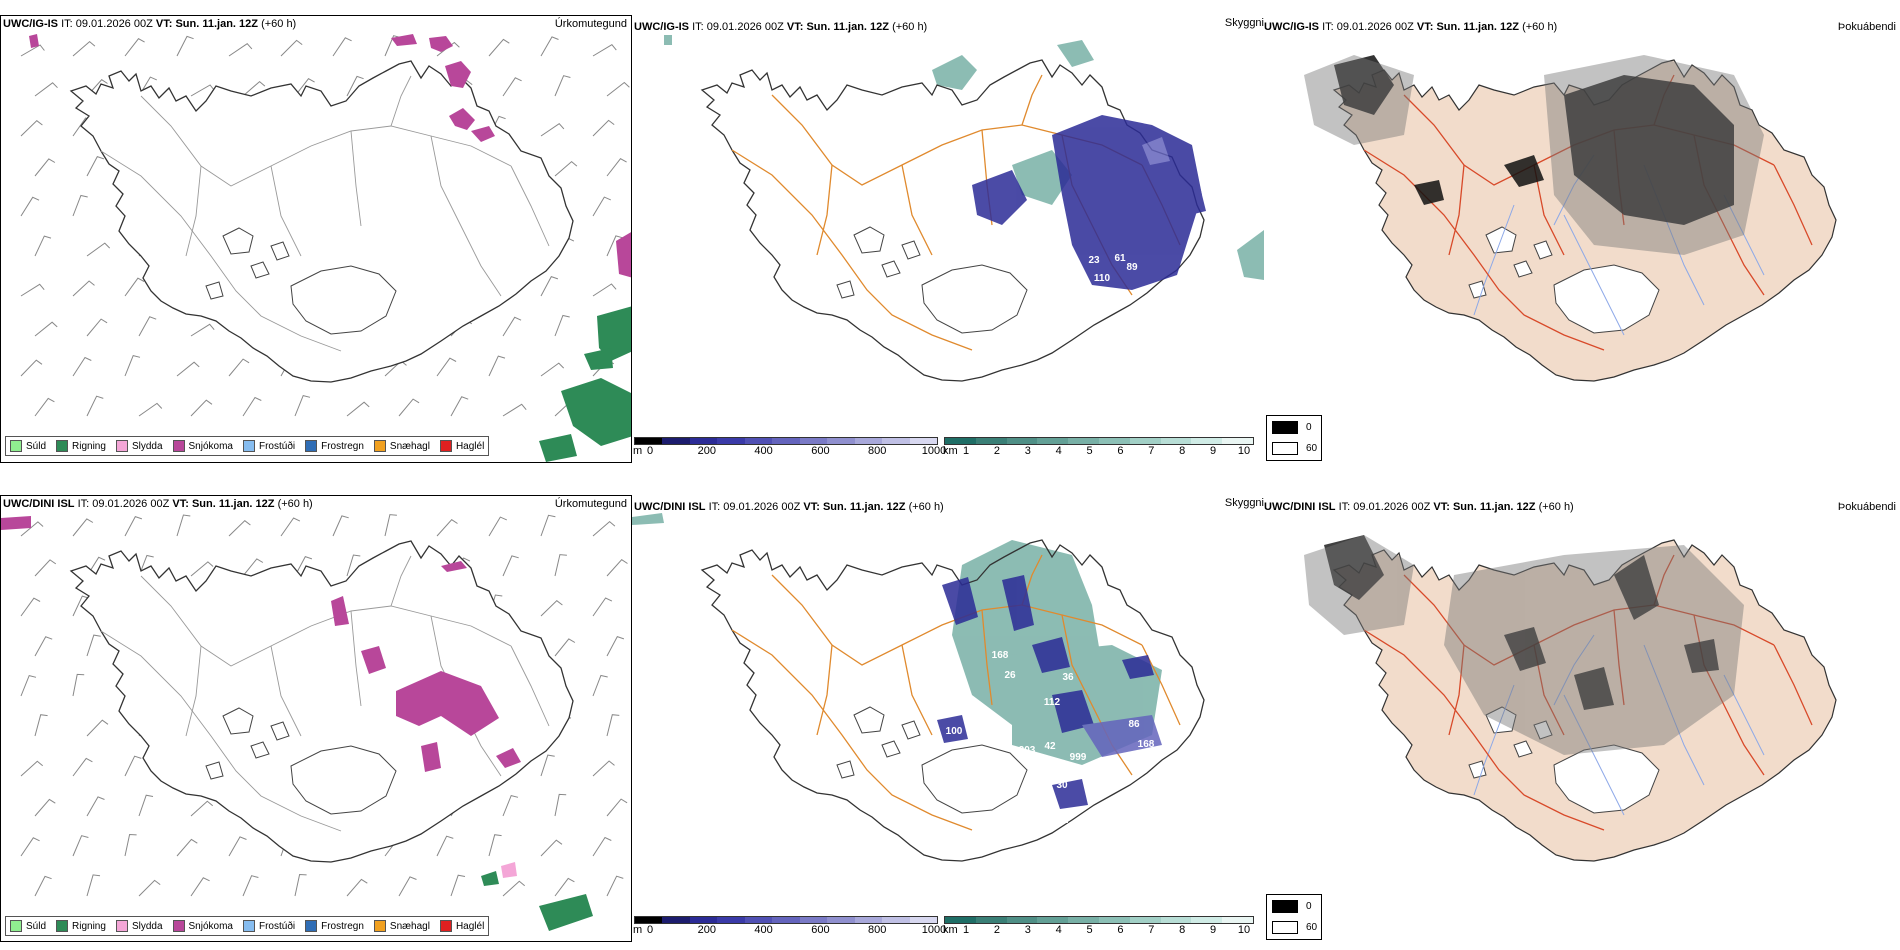 Image resolution: width=1900 pixels, height=950 pixels. Describe the element at coordinates (139, 446) in the screenshot. I see `precip-legend-item: Slydda` at that location.